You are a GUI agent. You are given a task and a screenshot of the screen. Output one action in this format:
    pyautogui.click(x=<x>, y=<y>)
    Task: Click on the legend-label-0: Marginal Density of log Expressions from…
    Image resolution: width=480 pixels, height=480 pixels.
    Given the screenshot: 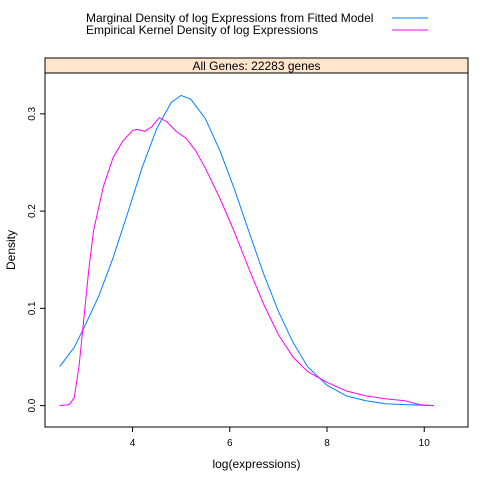 What is the action you would take?
    pyautogui.click(x=229, y=18)
    